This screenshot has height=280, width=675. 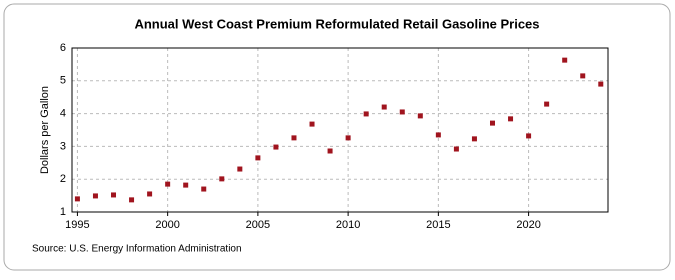 I want to click on y-tick-label: 2, so click(x=63, y=179).